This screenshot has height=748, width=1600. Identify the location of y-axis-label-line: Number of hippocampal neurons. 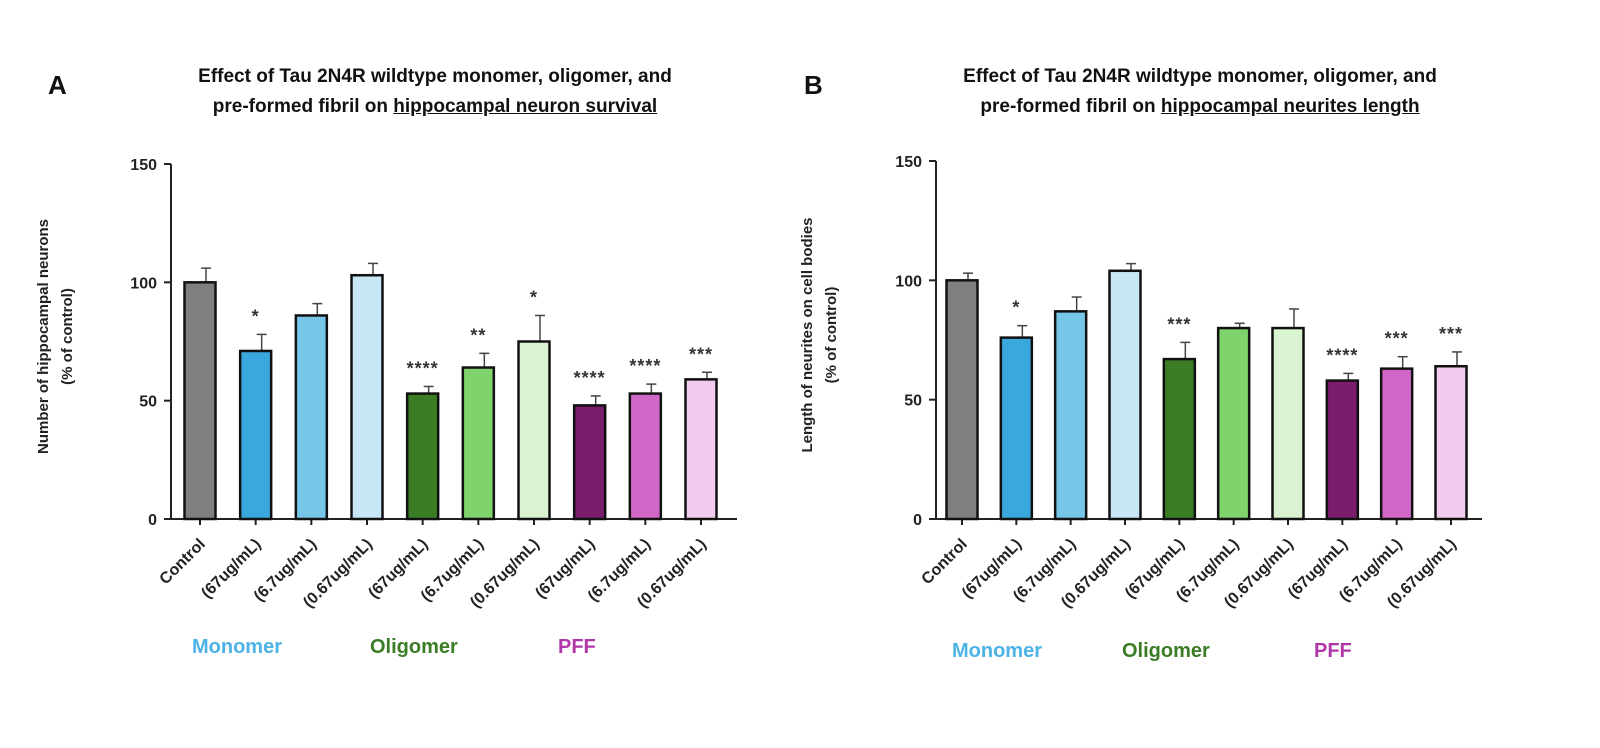
(43, 336).